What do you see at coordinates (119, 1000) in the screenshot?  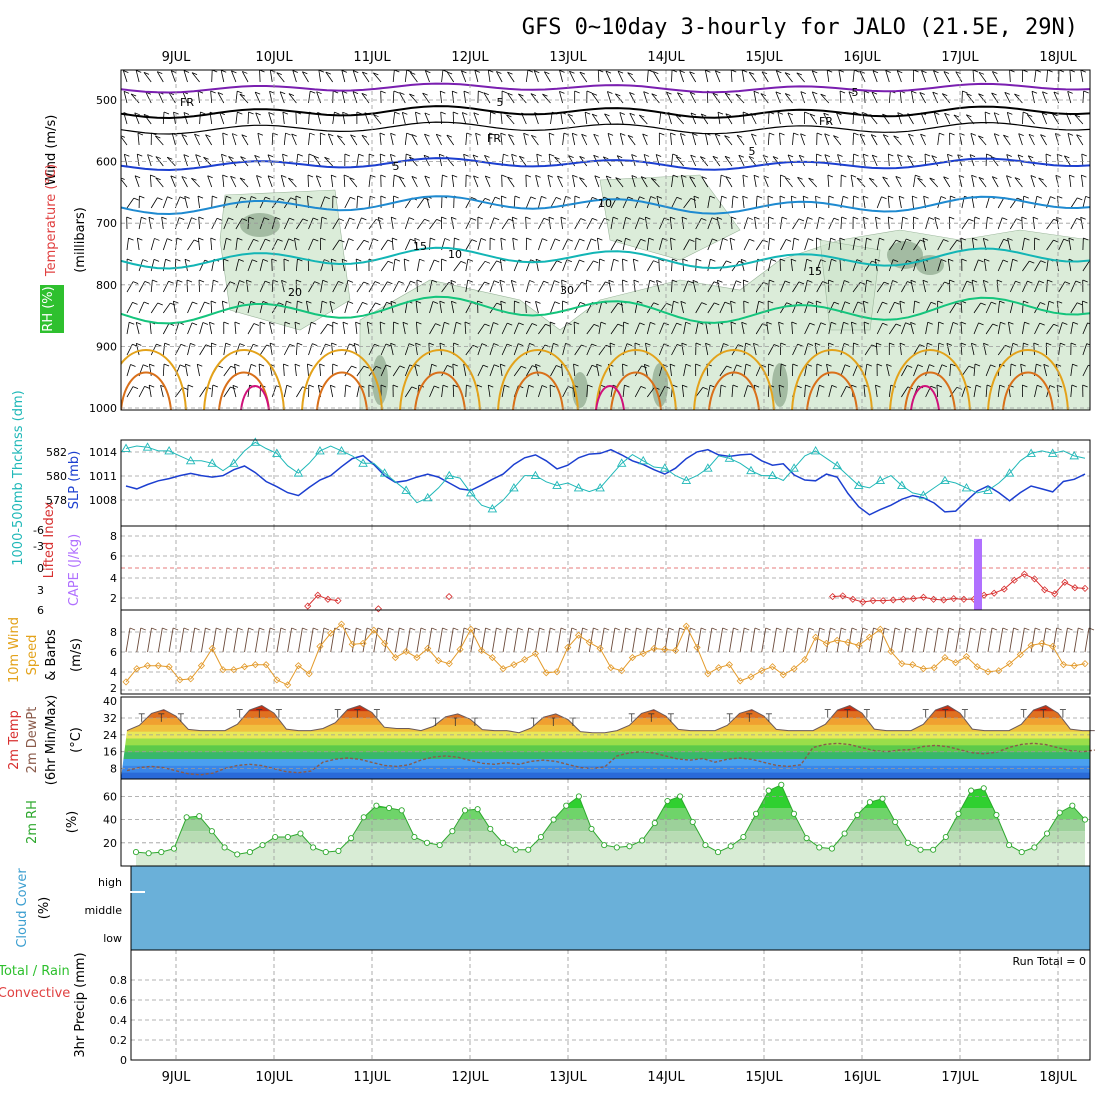 I see `precip-ytick: 0.6` at bounding box center [119, 1000].